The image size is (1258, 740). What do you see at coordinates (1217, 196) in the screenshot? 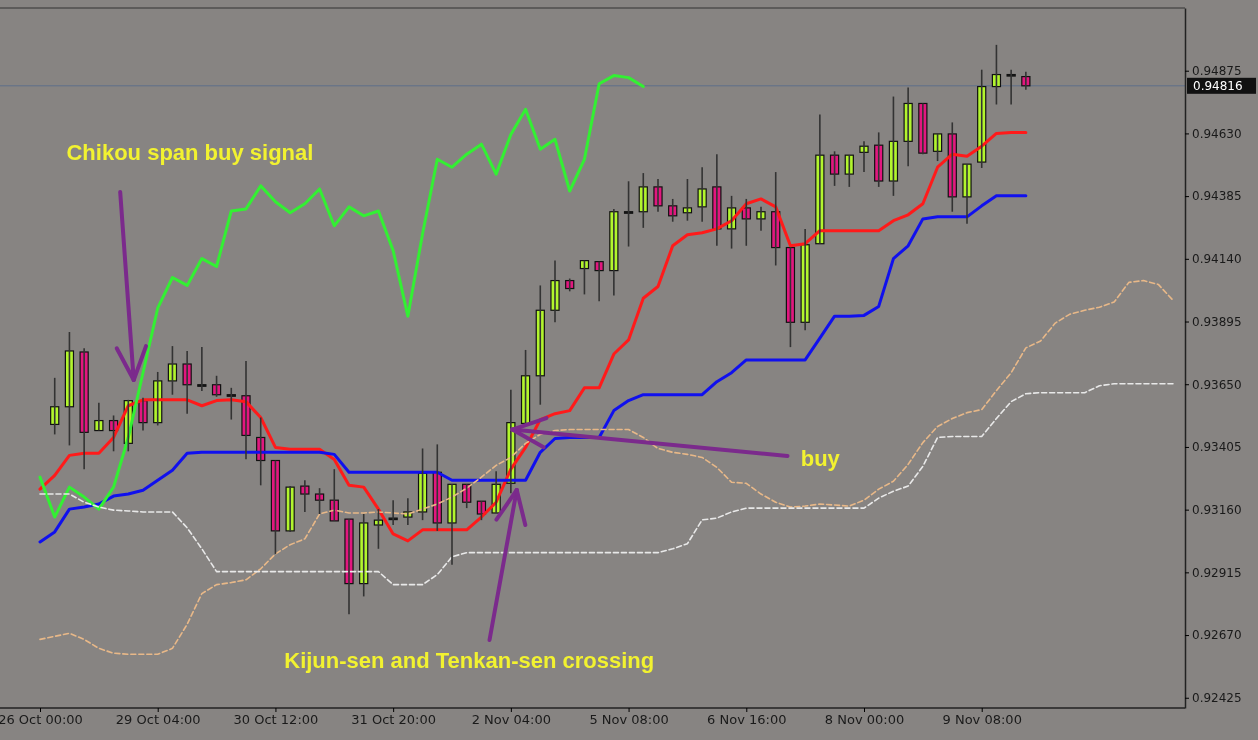
I see `y-tick-label: 0.94385` at bounding box center [1217, 196].